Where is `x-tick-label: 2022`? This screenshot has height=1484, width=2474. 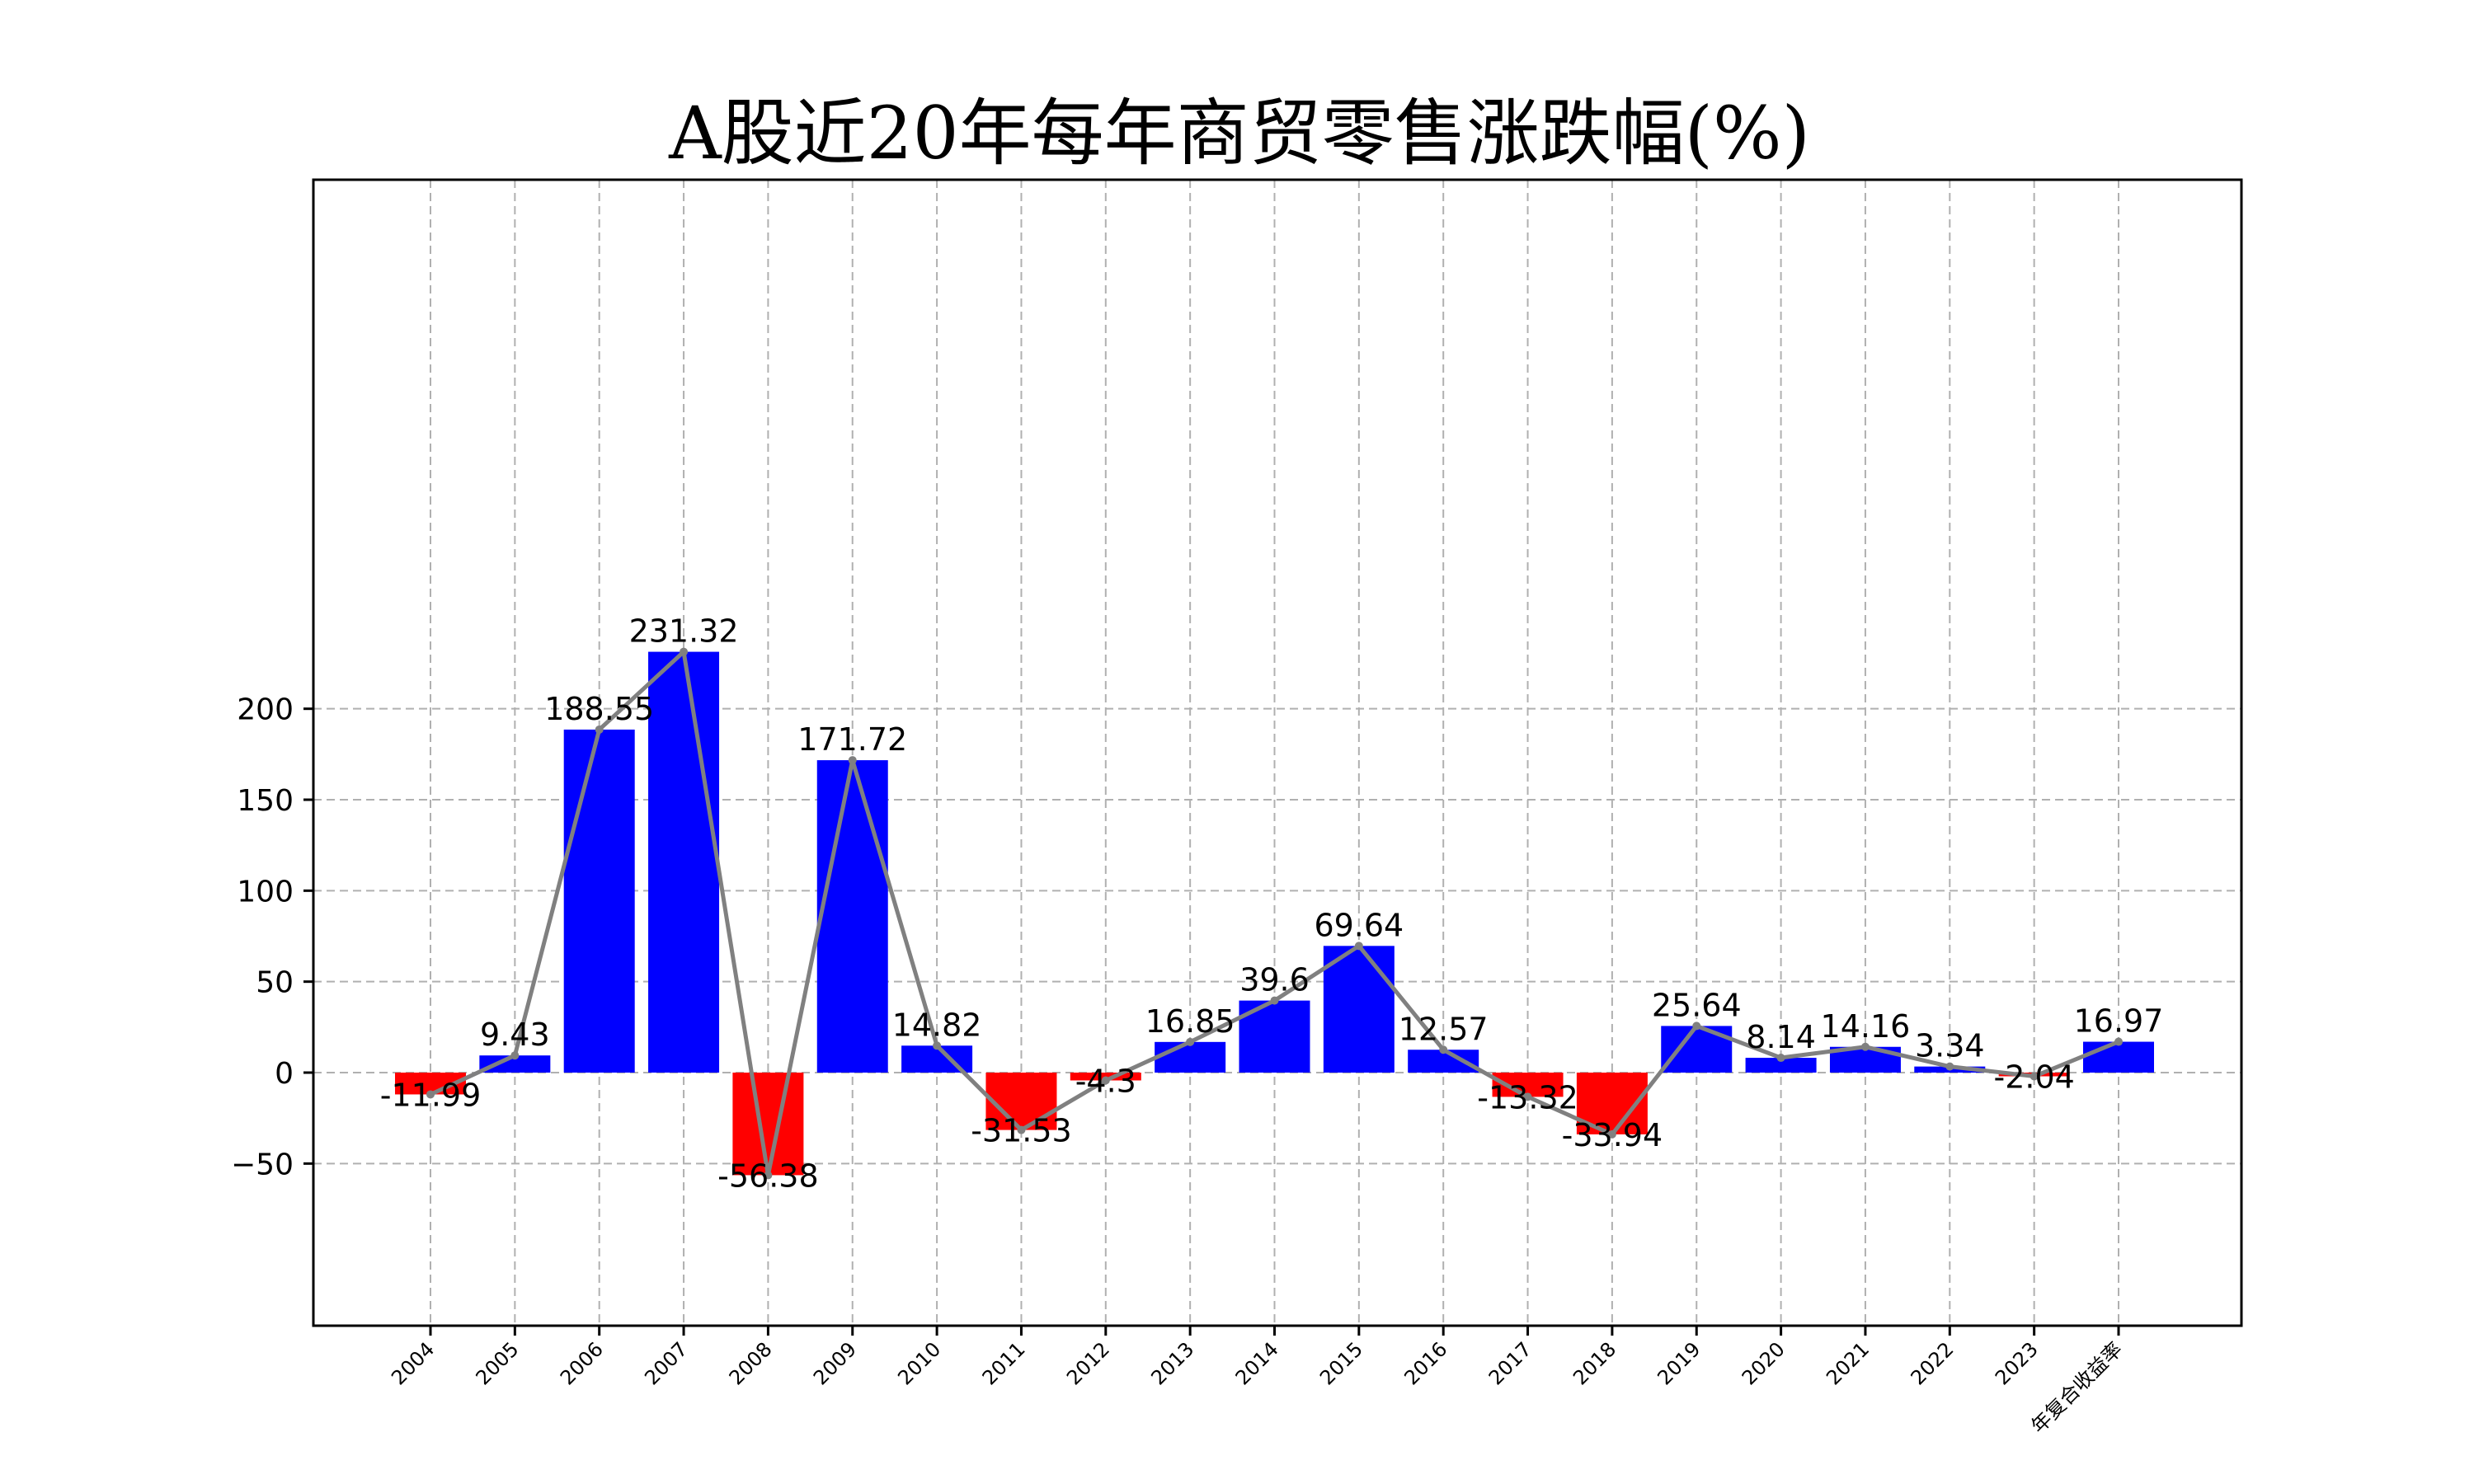 x-tick-label: 2022 is located at coordinates (1933, 1363).